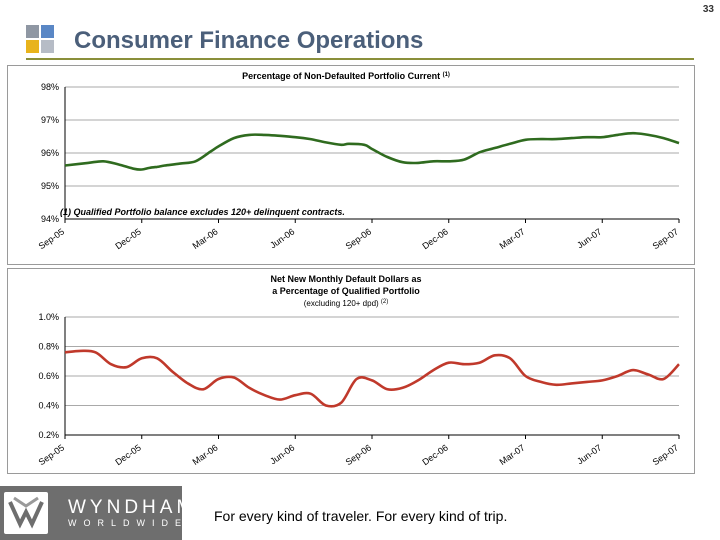  Describe the element at coordinates (48, 376) in the screenshot. I see `y-tick-label: 0.6%` at that location.